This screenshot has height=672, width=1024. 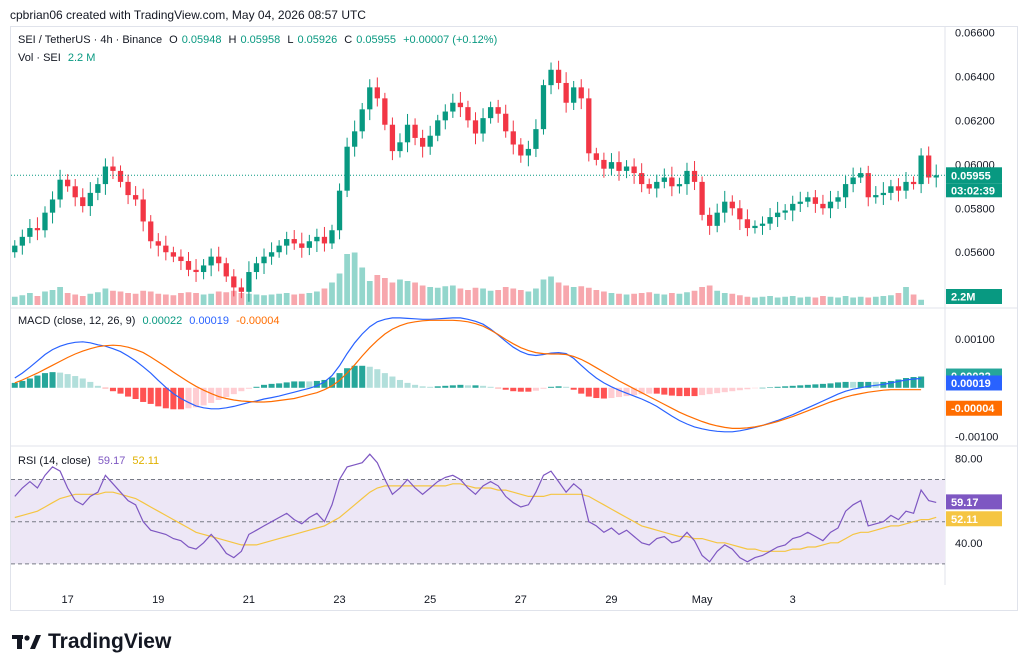 What do you see at coordinates (54, 461) in the screenshot?
I see `rsi-label: RSI (14, close)` at bounding box center [54, 461].